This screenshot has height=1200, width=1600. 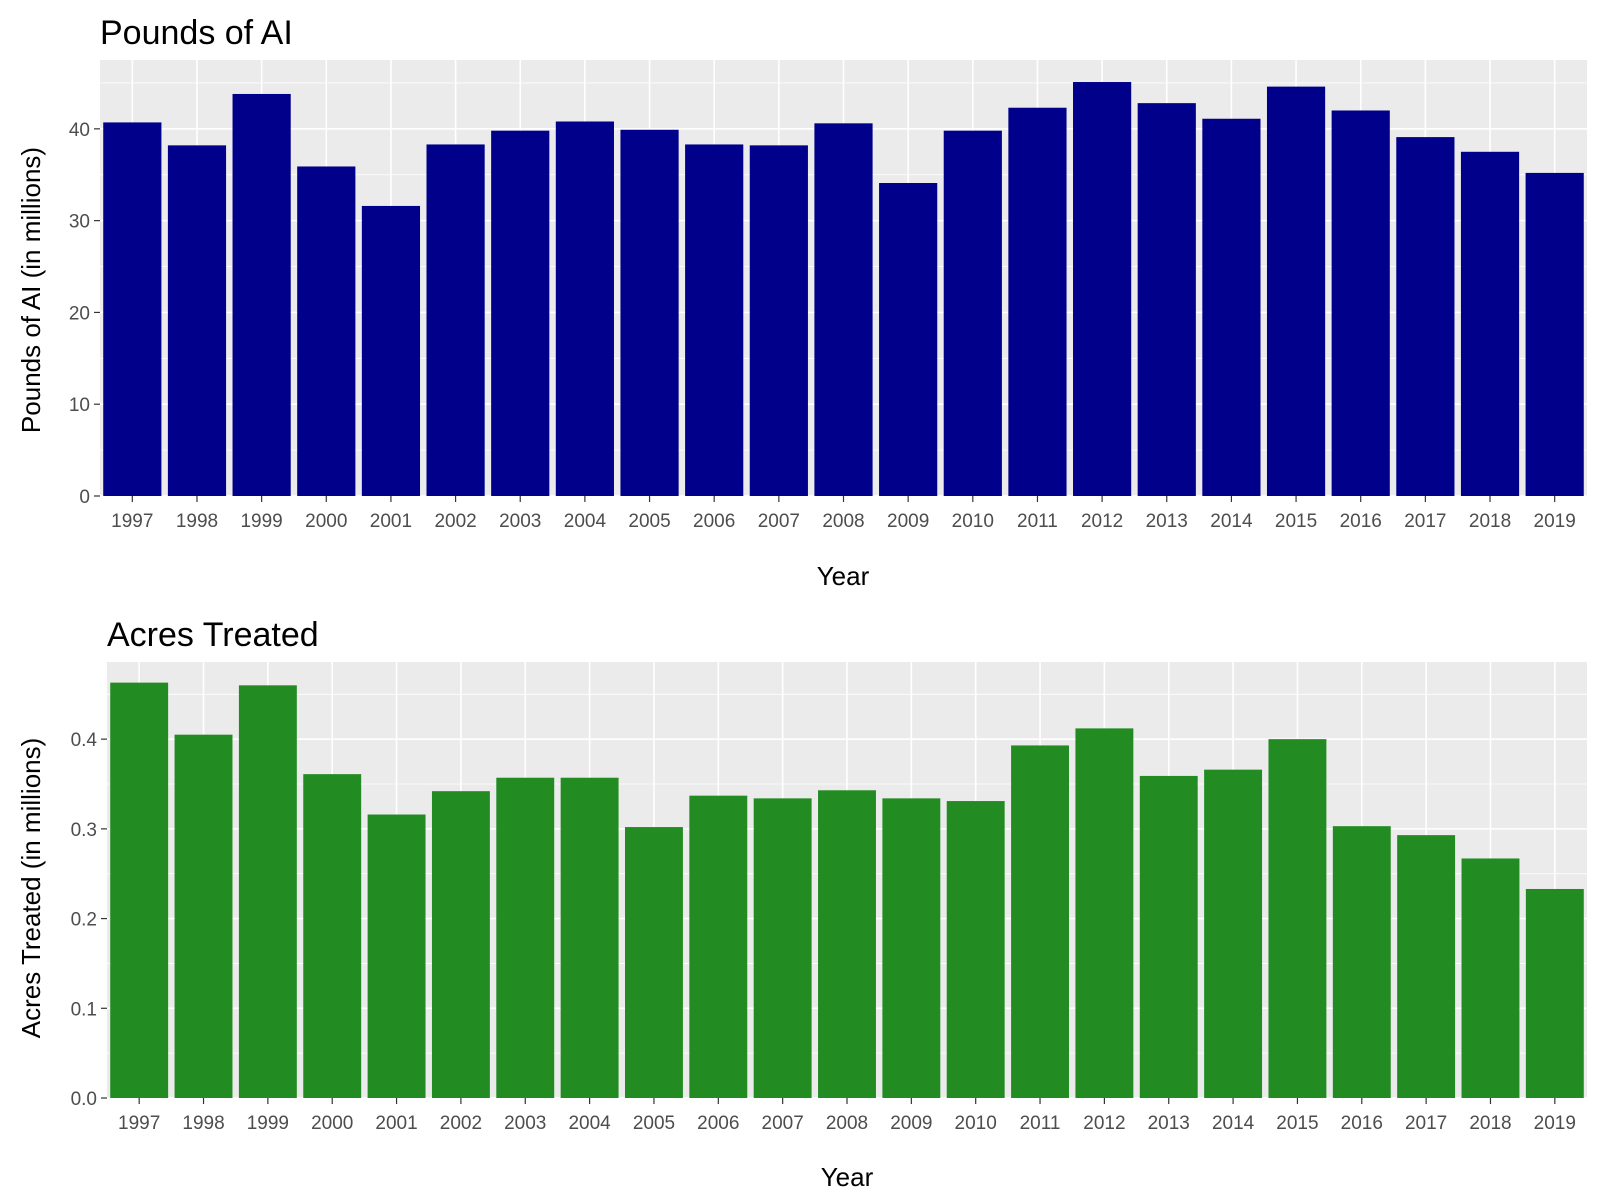 I want to click on bar-2016, so click(x=1360, y=303).